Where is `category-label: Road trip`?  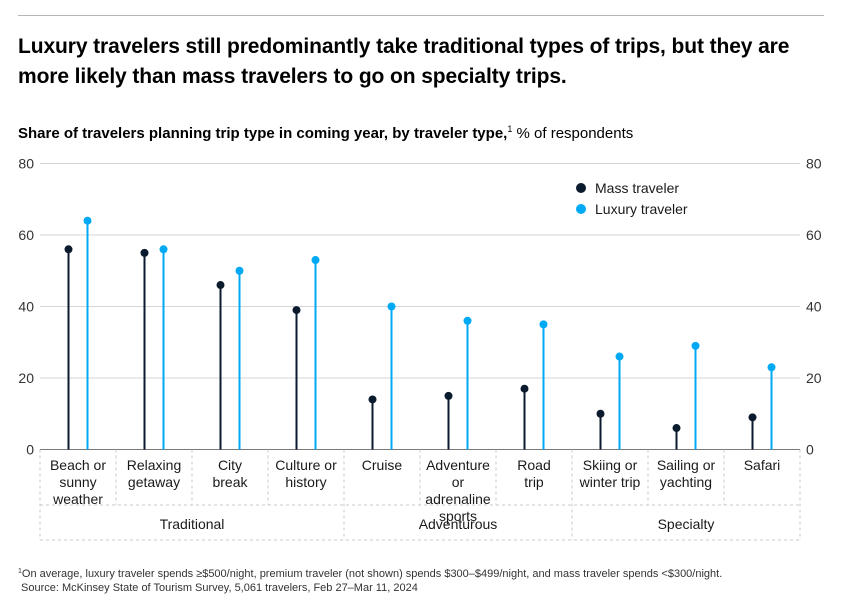 category-label: Road trip is located at coordinates (534, 473).